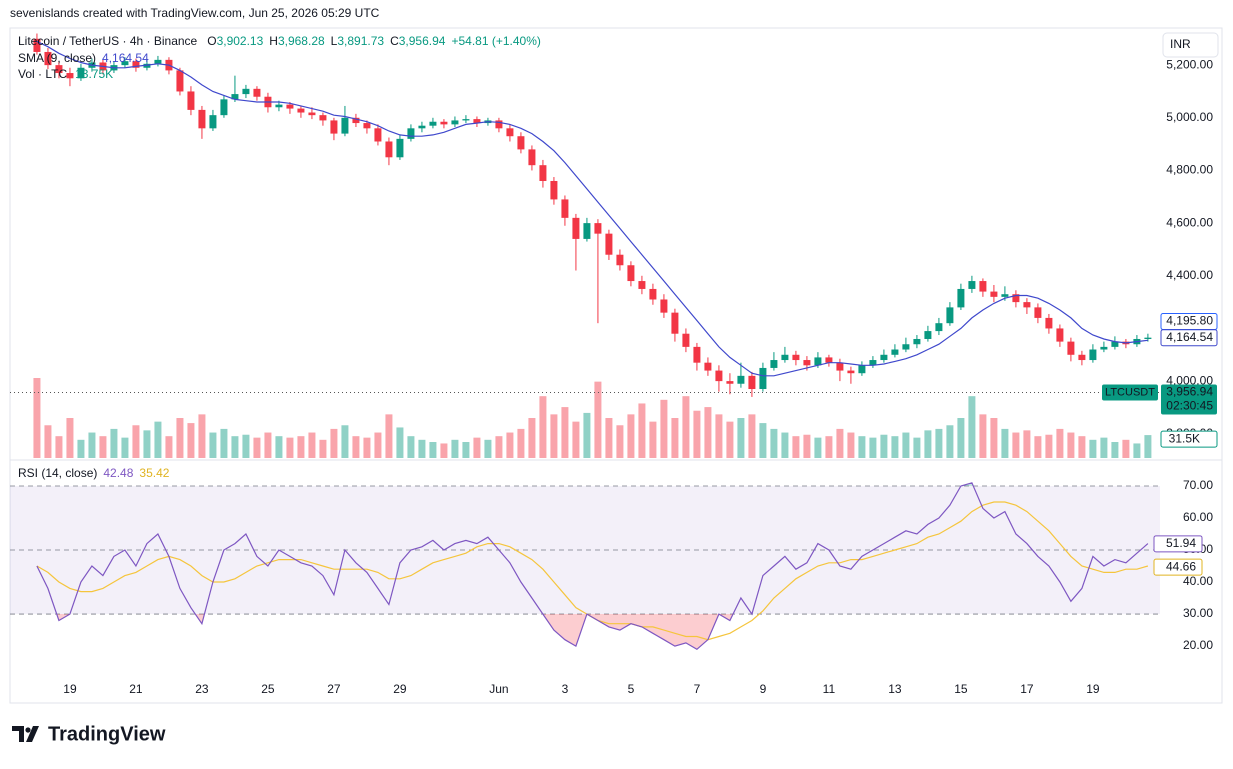 This screenshot has width=1233, height=769. What do you see at coordinates (136, 689) in the screenshot?
I see `x-tick-label: 21` at bounding box center [136, 689].